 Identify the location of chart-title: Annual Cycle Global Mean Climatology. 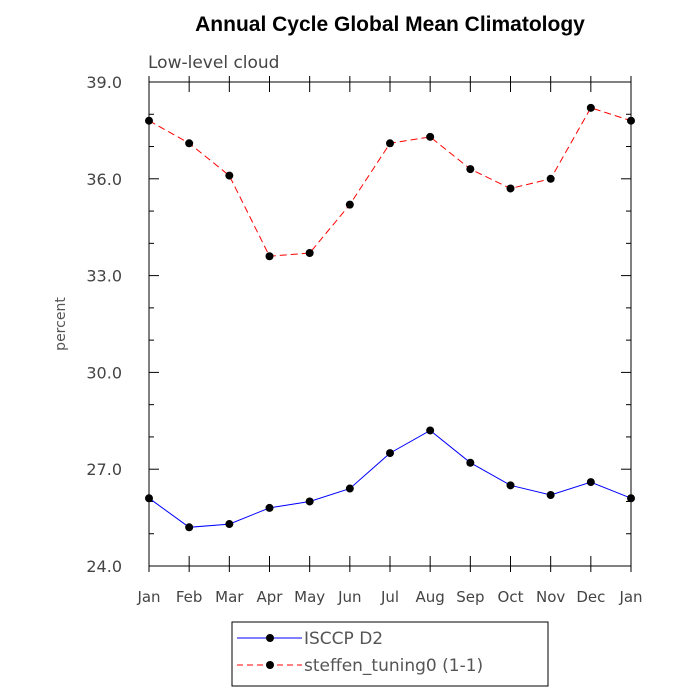
(390, 24).